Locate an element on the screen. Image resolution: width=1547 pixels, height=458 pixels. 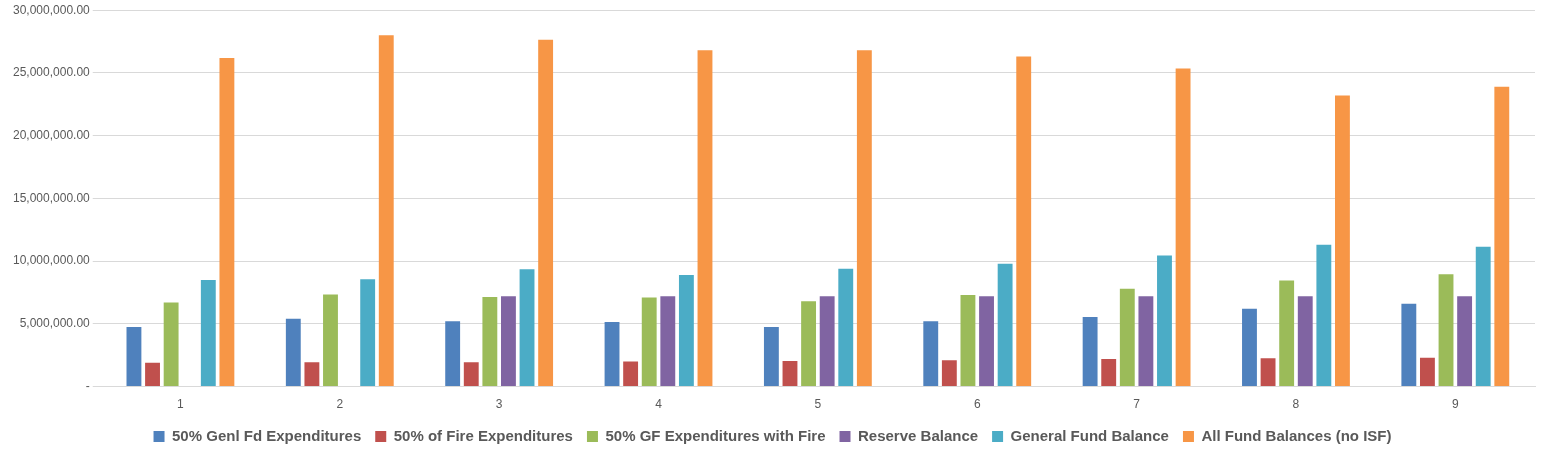
legend-label: All Fund Balances (no ISF) is located at coordinates (1296, 435).